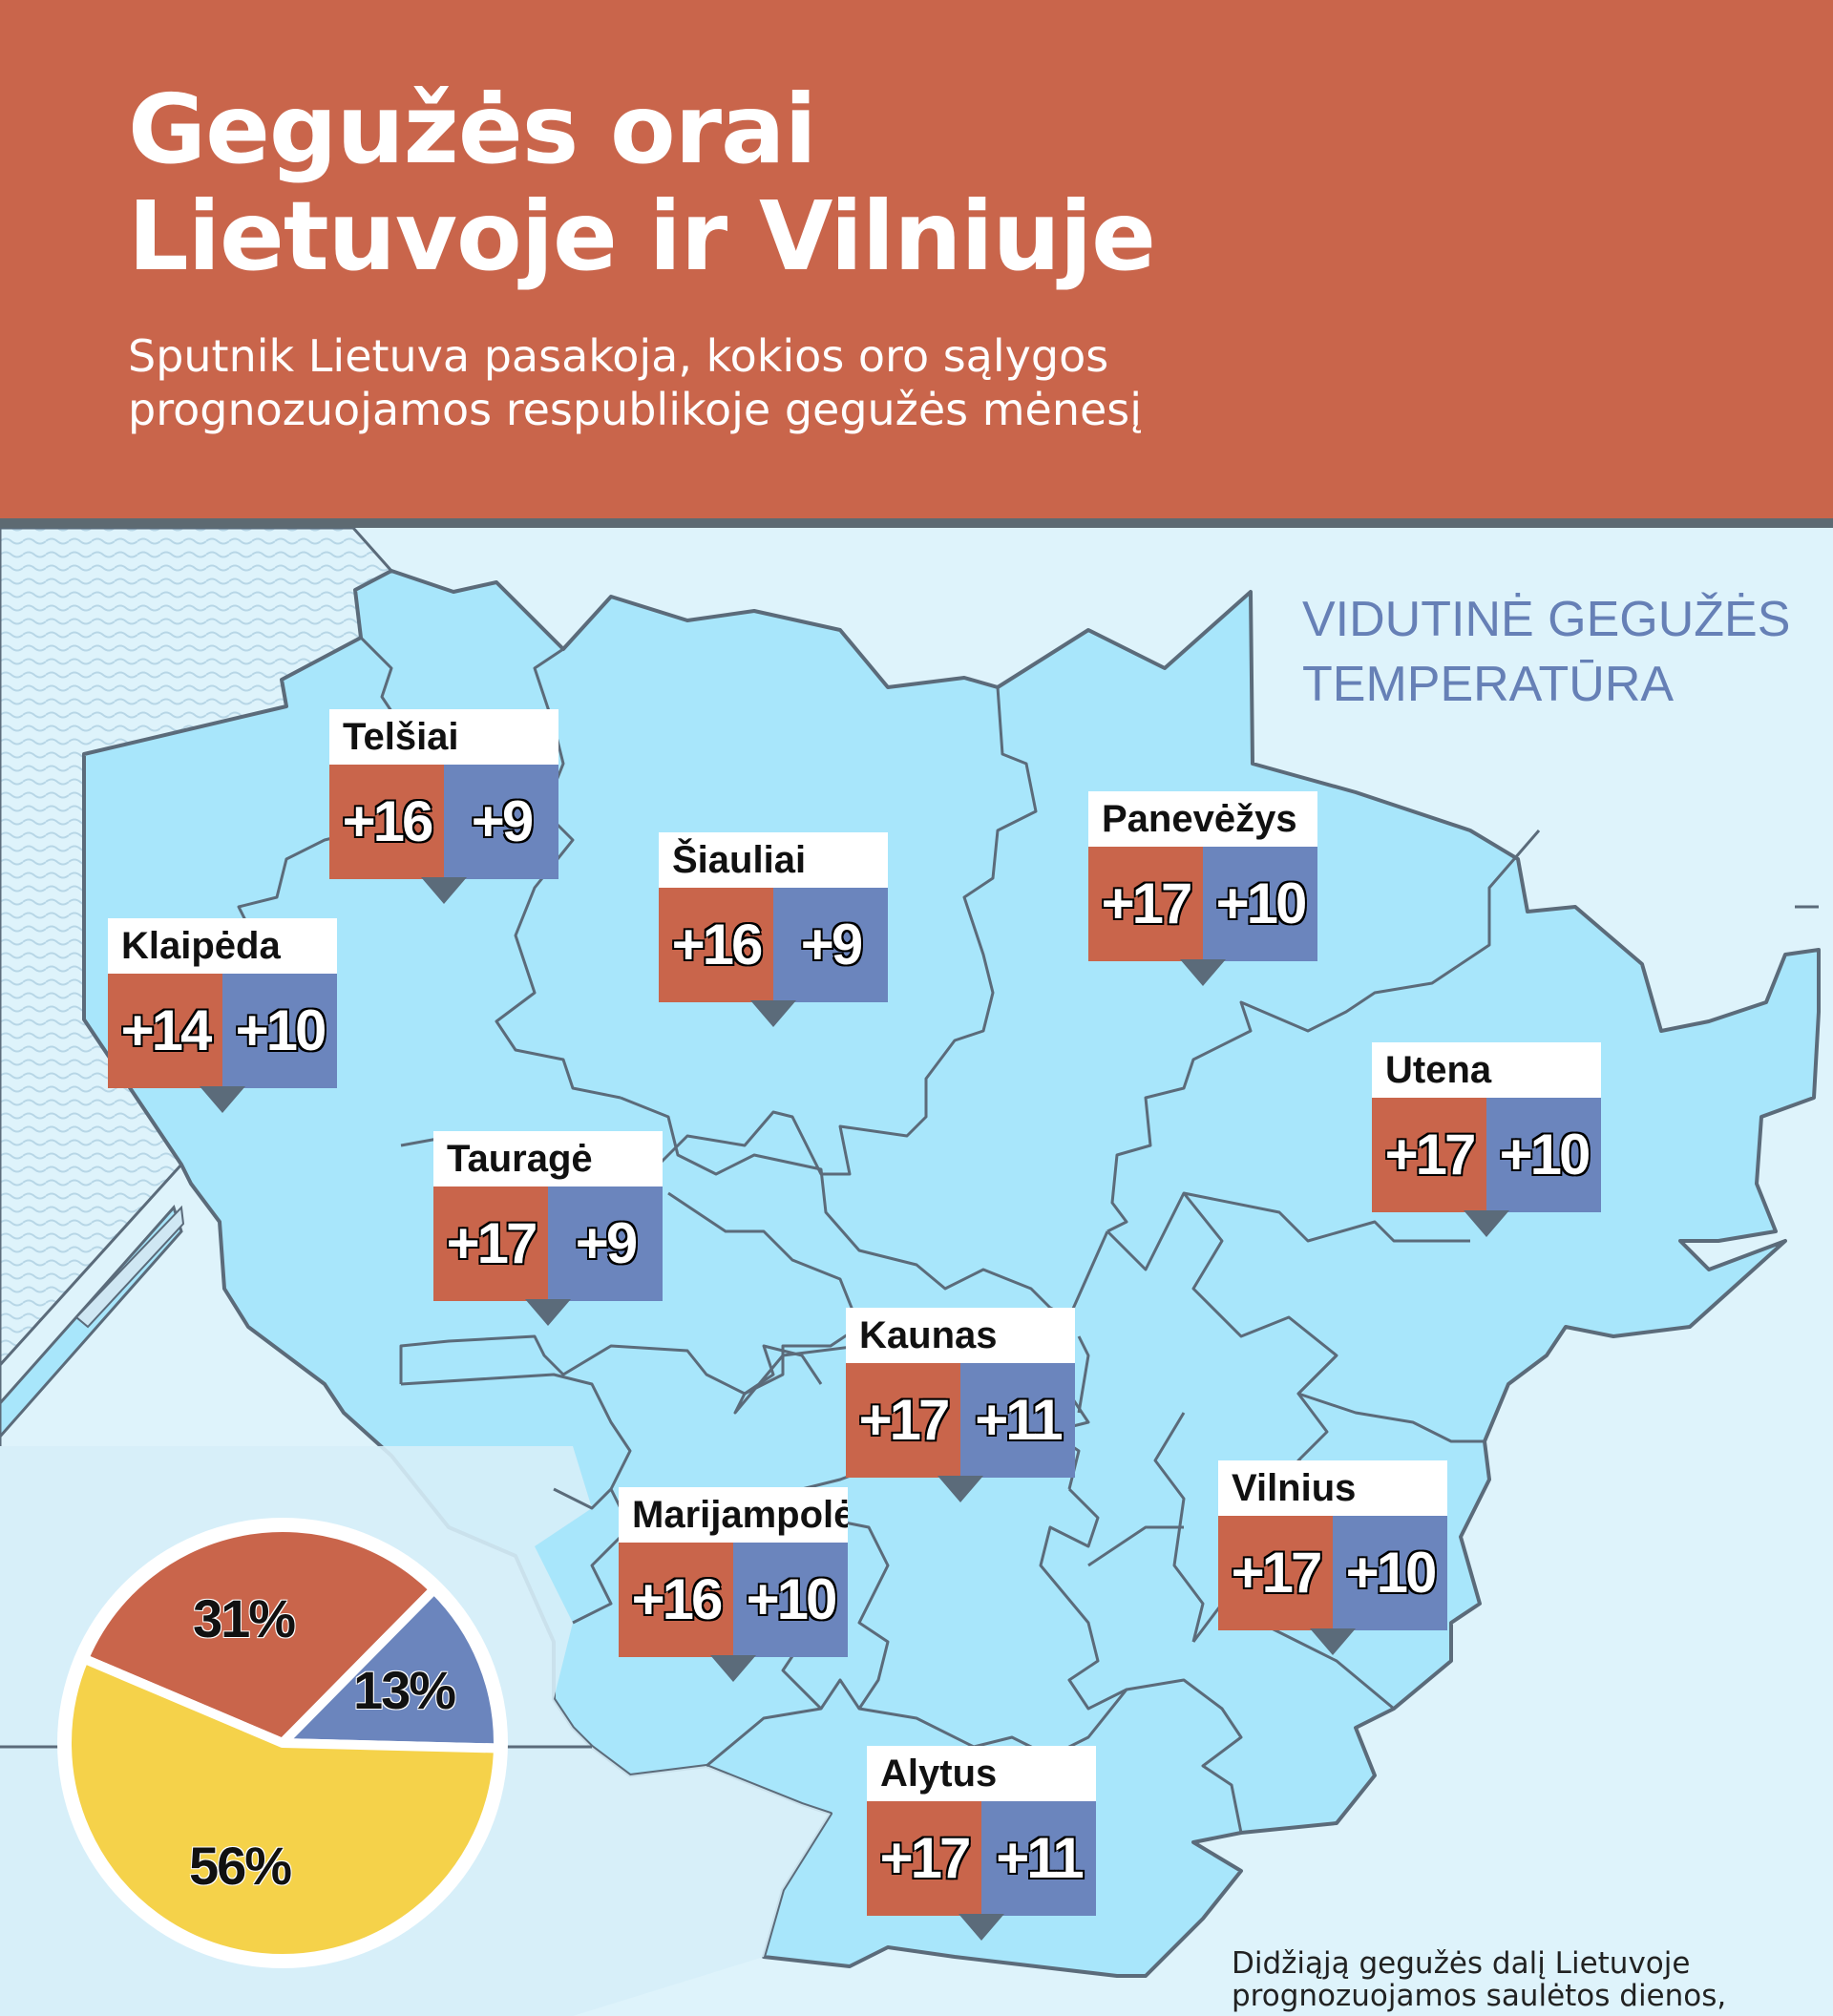 This screenshot has width=1833, height=2016. I want to click on city-badge-vilnius: Vilnius +17 +10, so click(1333, 1558).